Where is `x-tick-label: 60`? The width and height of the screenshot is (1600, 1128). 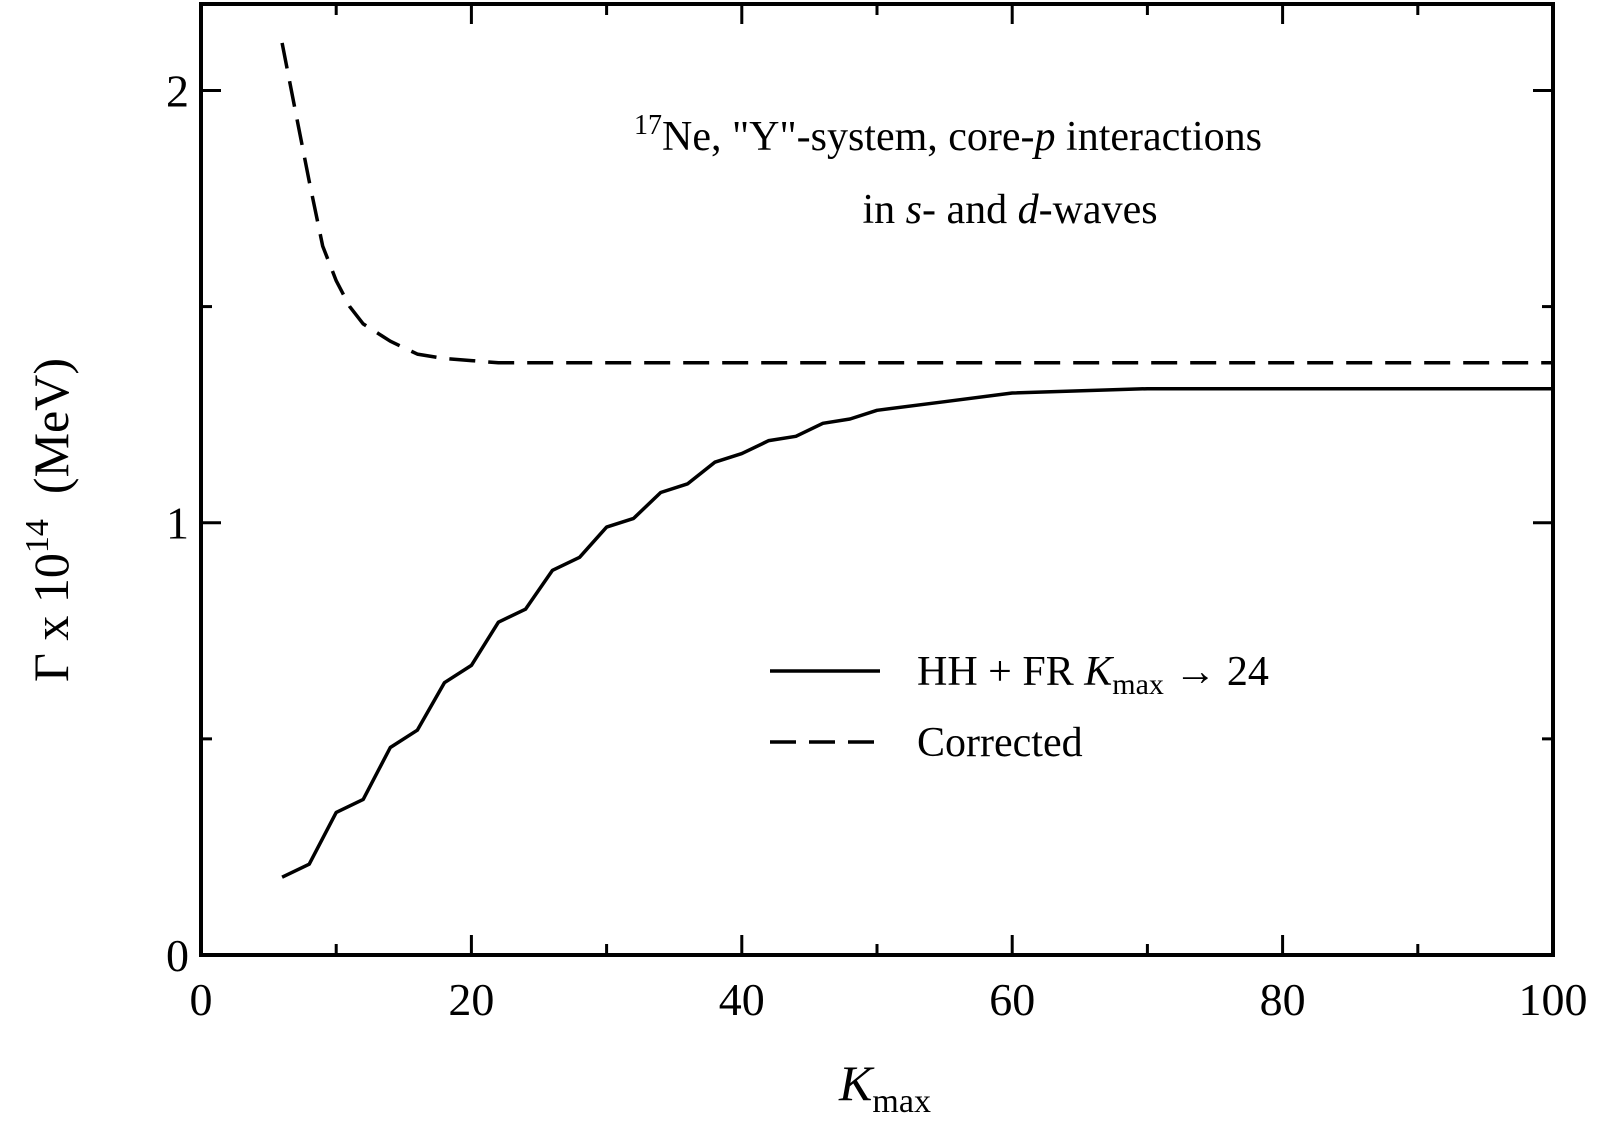 x-tick-label: 60 is located at coordinates (1012, 999).